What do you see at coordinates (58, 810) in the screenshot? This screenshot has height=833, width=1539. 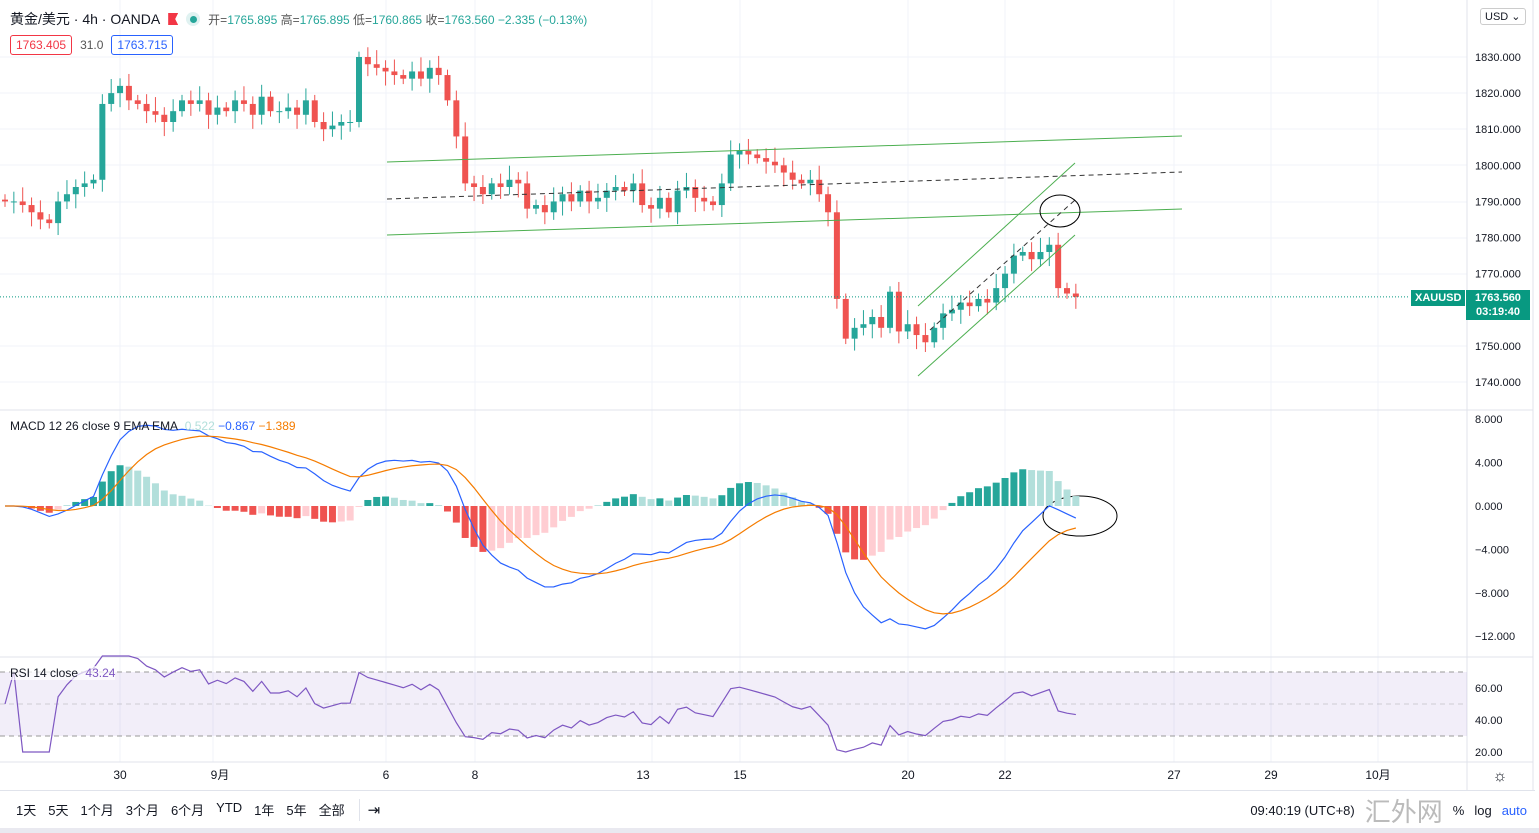 I see `range-button: 5天` at bounding box center [58, 810].